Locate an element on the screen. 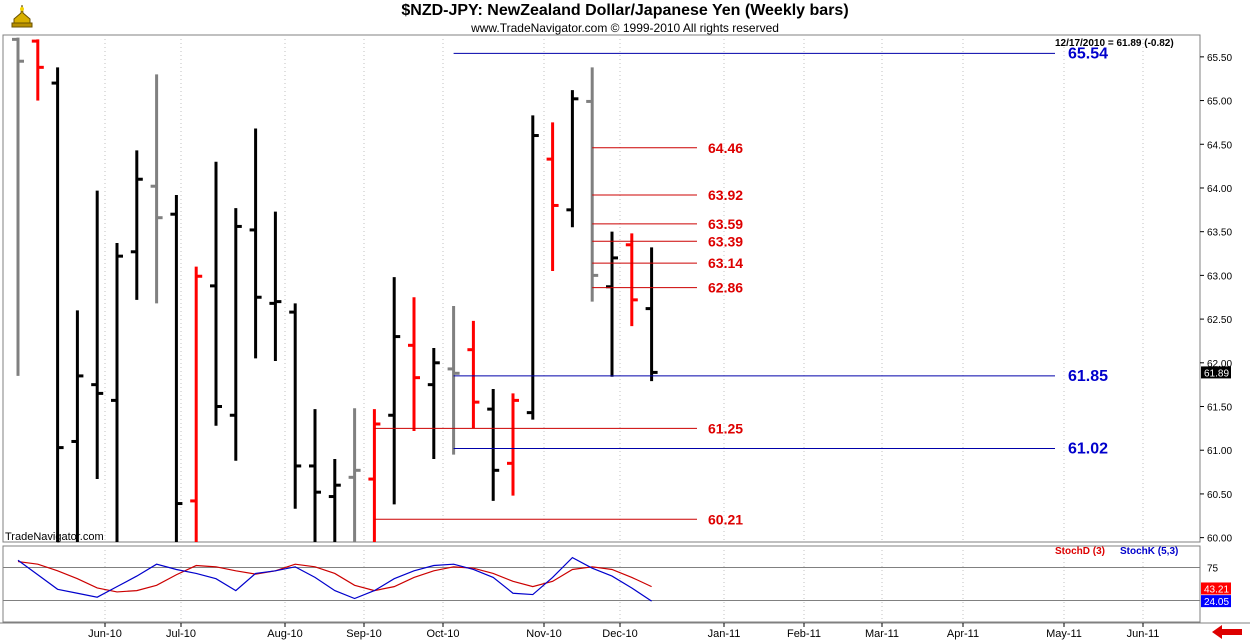 This screenshot has width=1250, height=643. date-tick-label: May-11 is located at coordinates (1064, 634).